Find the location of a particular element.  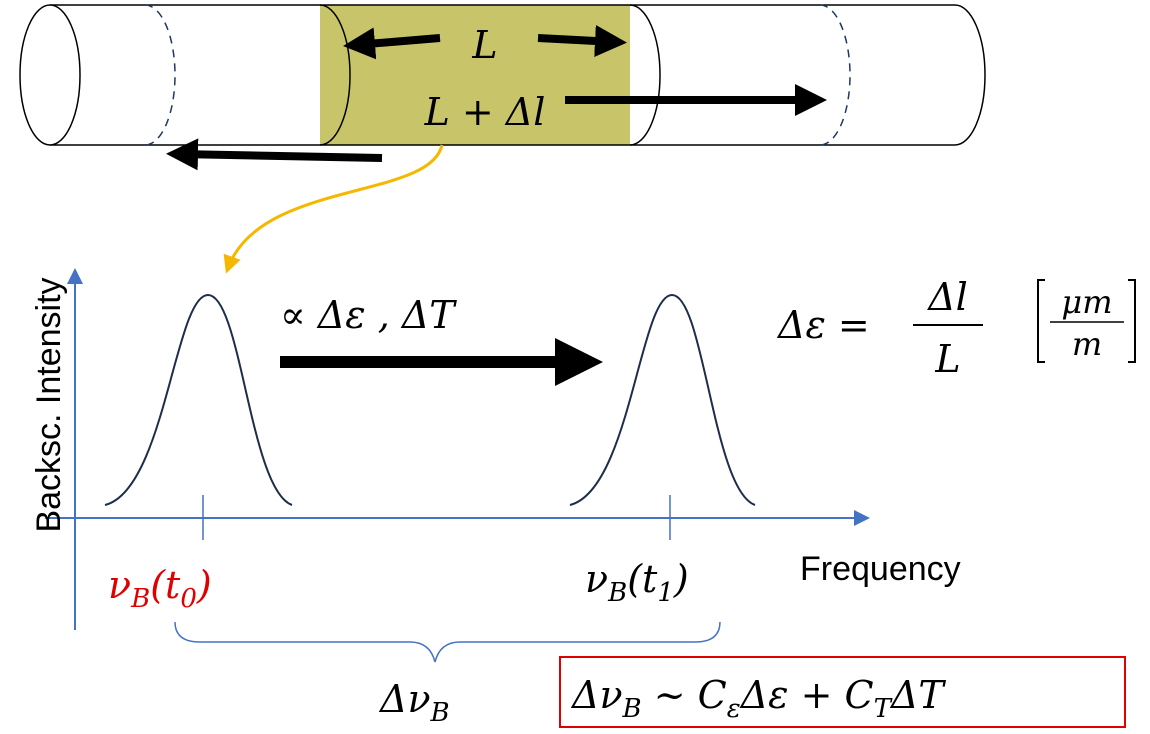

relation-box is located at coordinates (842, 692).